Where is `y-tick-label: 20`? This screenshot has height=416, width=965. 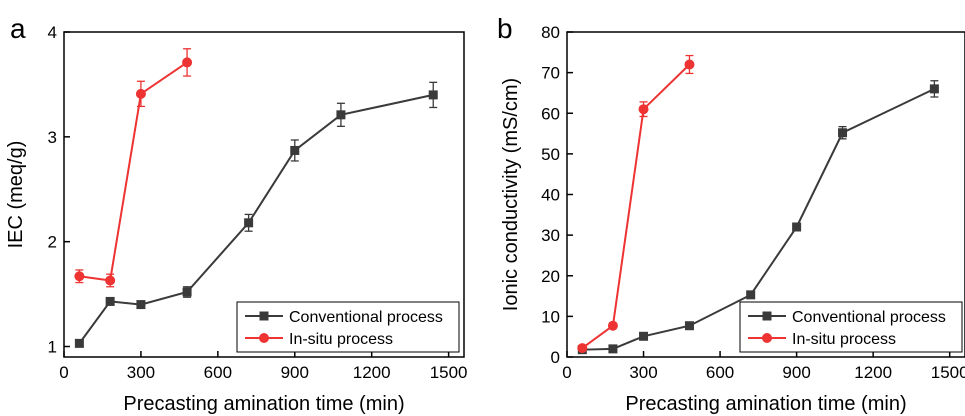
y-tick-label: 20 is located at coordinates (550, 276).